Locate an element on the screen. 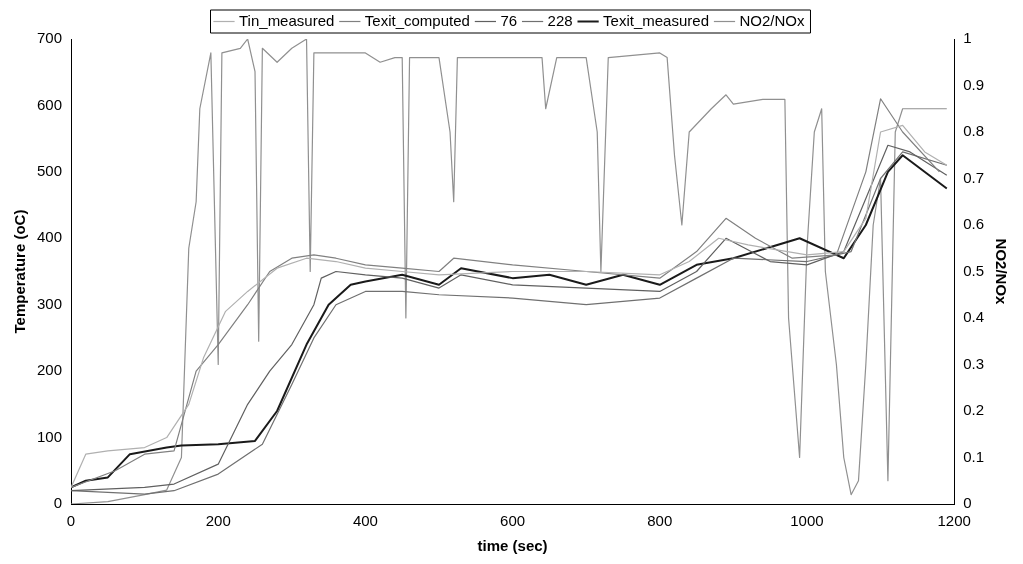  y2-tick-label: 0.7 is located at coordinates (974, 177).